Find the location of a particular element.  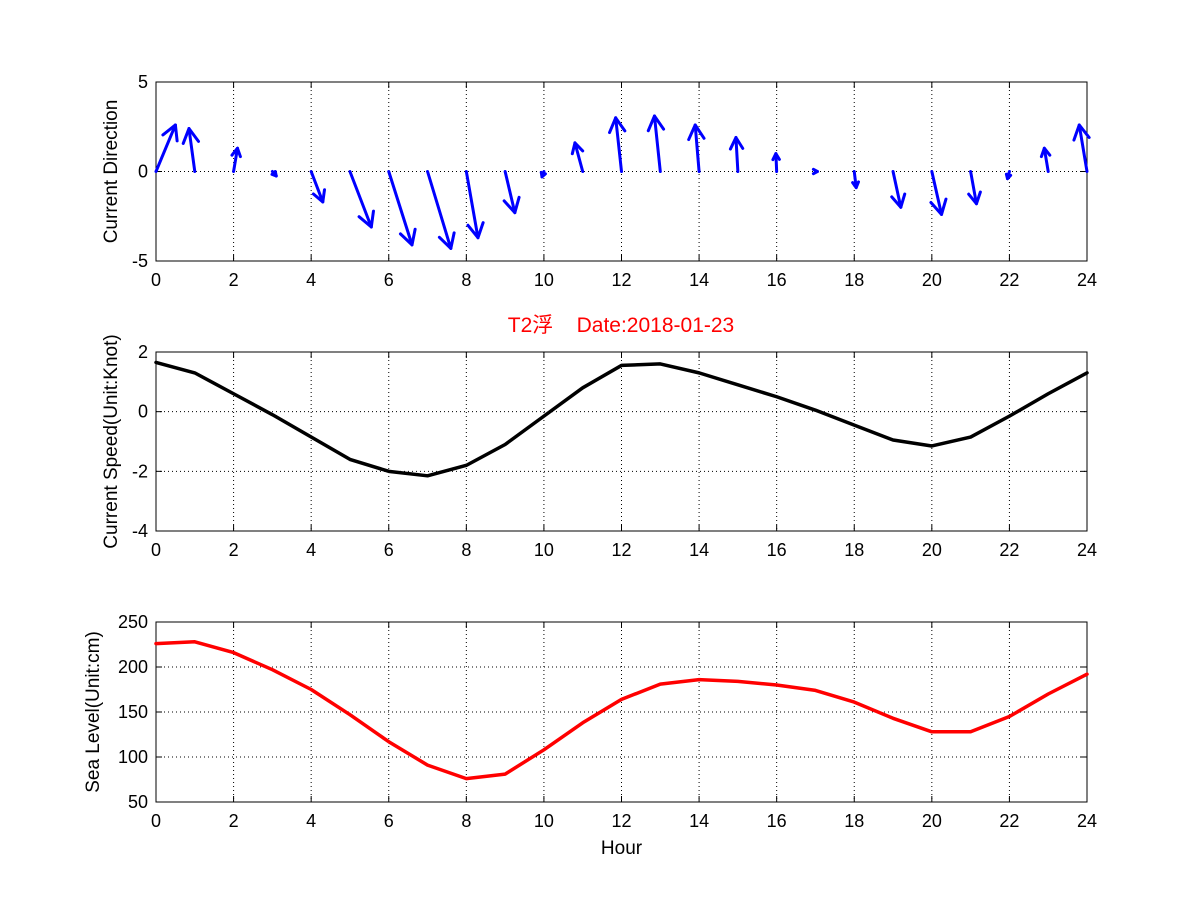

x-tick-label: 4 is located at coordinates (311, 550).